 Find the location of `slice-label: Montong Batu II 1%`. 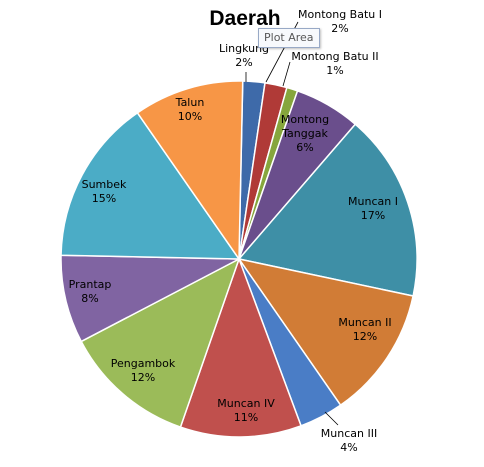

slice-label: Montong Batu II 1% is located at coordinates (334, 63).